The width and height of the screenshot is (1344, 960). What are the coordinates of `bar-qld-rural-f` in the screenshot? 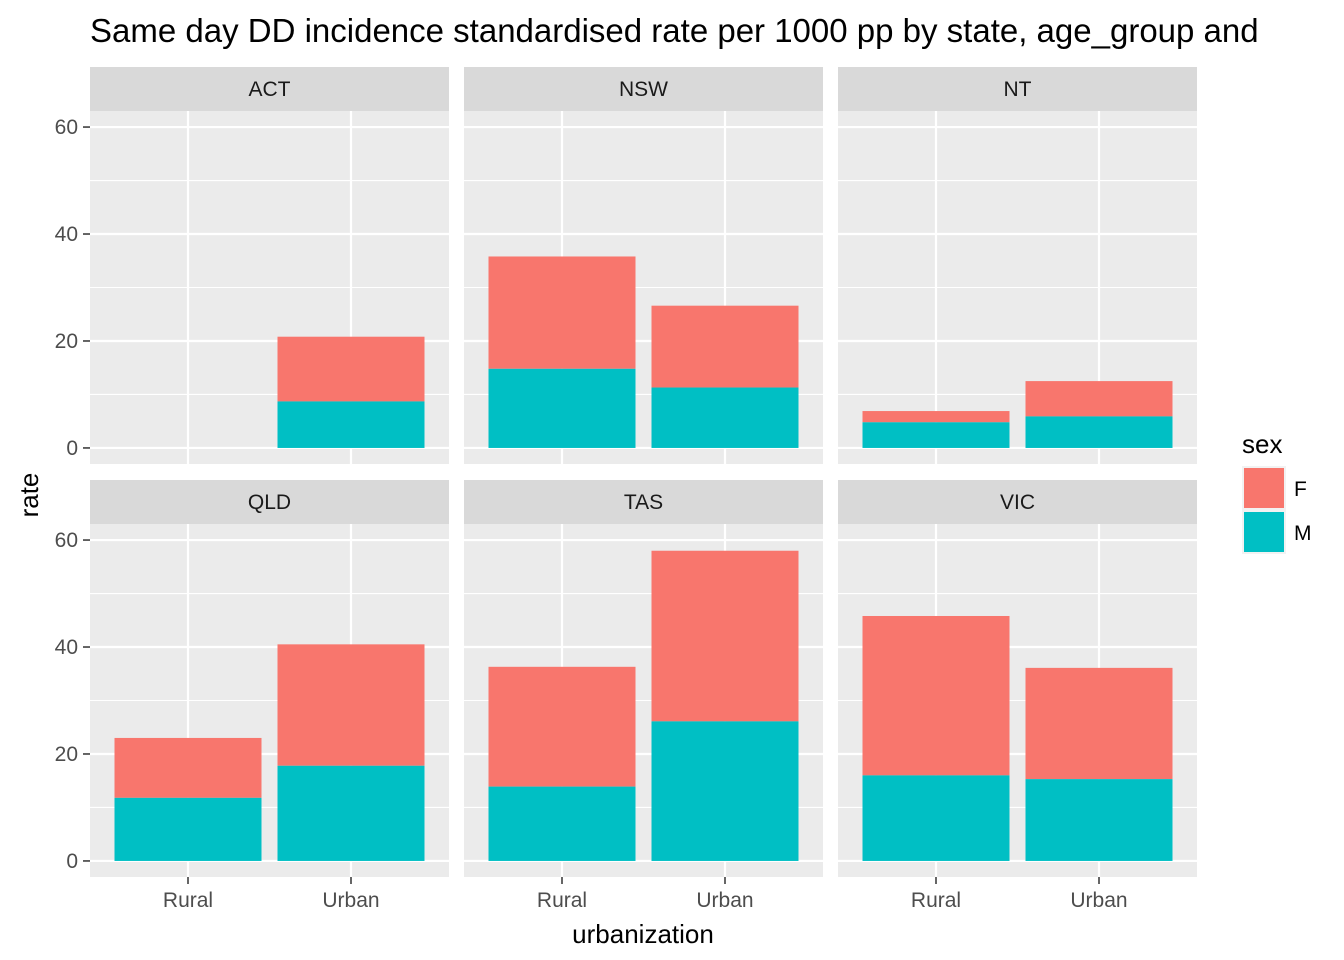 It's located at (188, 767).